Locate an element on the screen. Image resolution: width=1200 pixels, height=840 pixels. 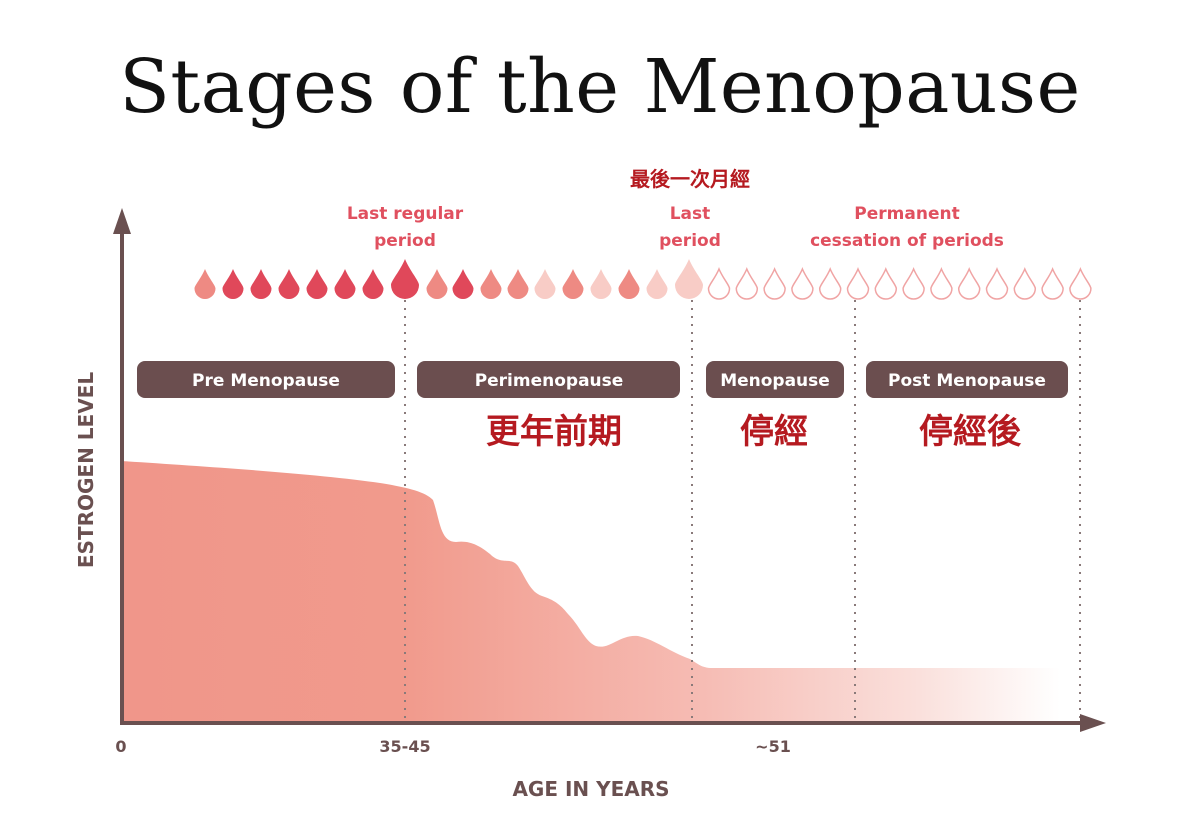
stage-label-peri: Perimenopause is located at coordinates (549, 381).